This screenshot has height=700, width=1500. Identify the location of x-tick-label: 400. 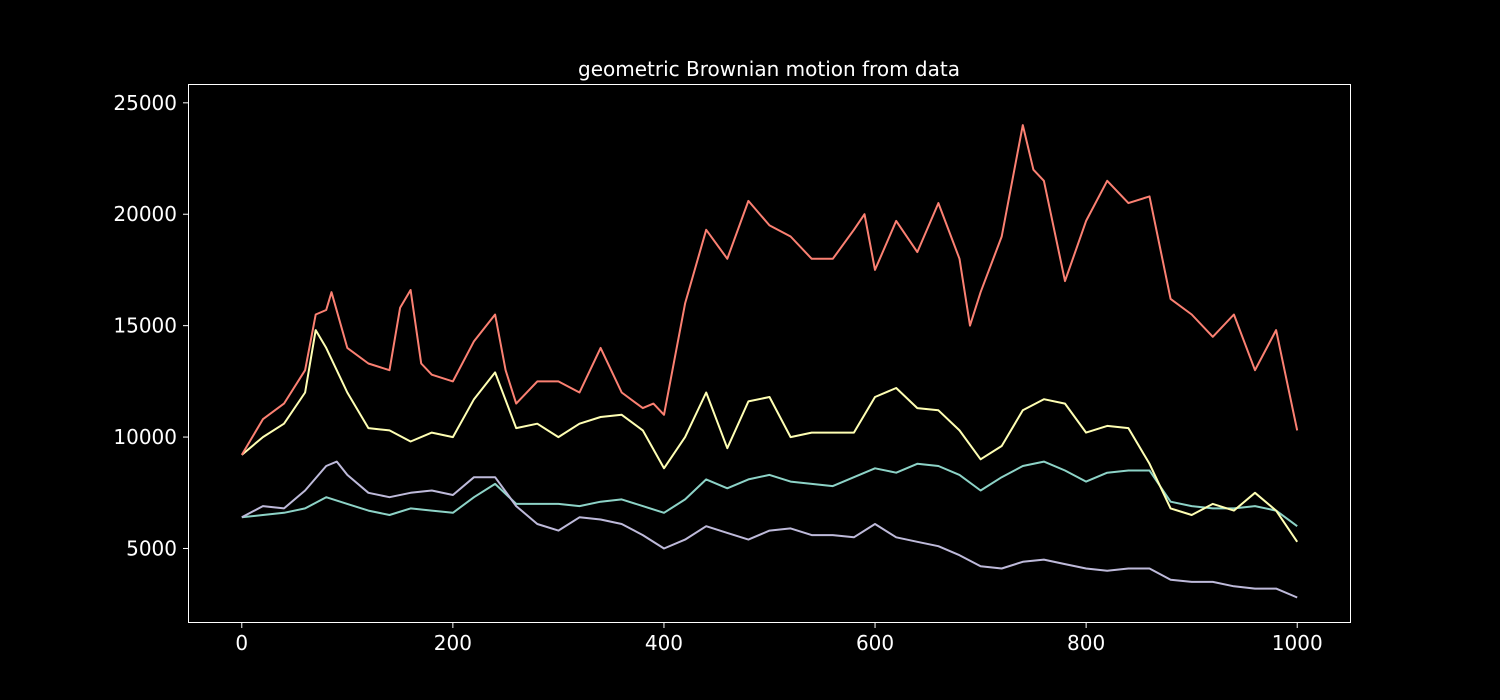
(664, 643).